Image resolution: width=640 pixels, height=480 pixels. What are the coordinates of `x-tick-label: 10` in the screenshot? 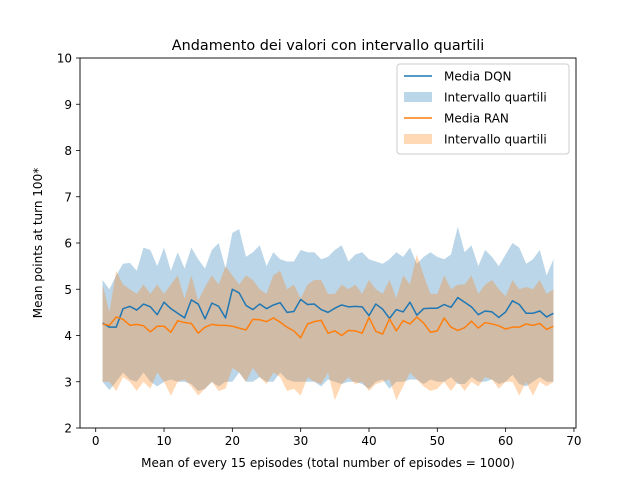 It's located at (163, 441).